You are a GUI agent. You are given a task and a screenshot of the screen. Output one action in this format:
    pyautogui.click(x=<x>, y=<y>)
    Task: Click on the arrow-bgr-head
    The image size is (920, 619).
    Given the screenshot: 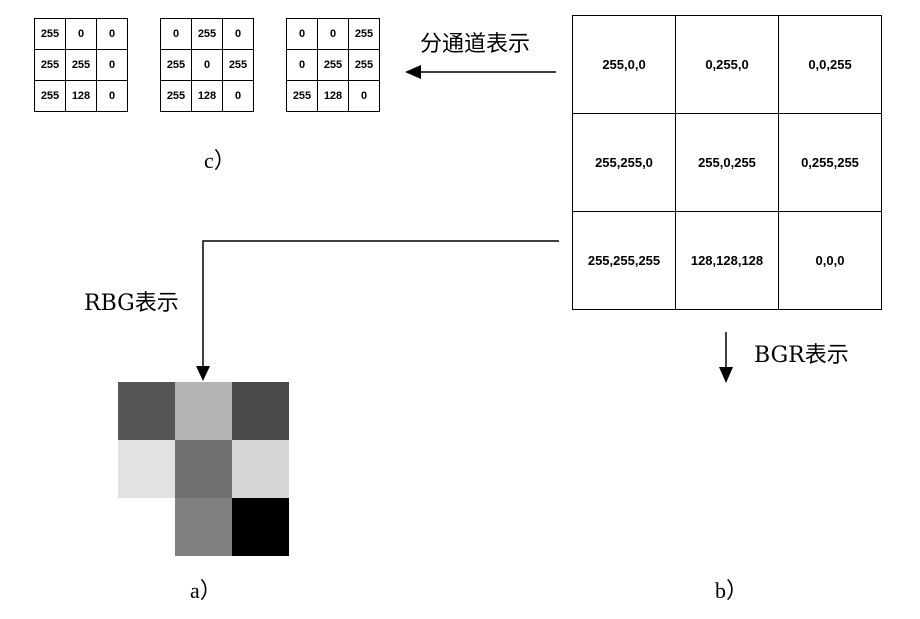 What is the action you would take?
    pyautogui.click(x=726, y=375)
    